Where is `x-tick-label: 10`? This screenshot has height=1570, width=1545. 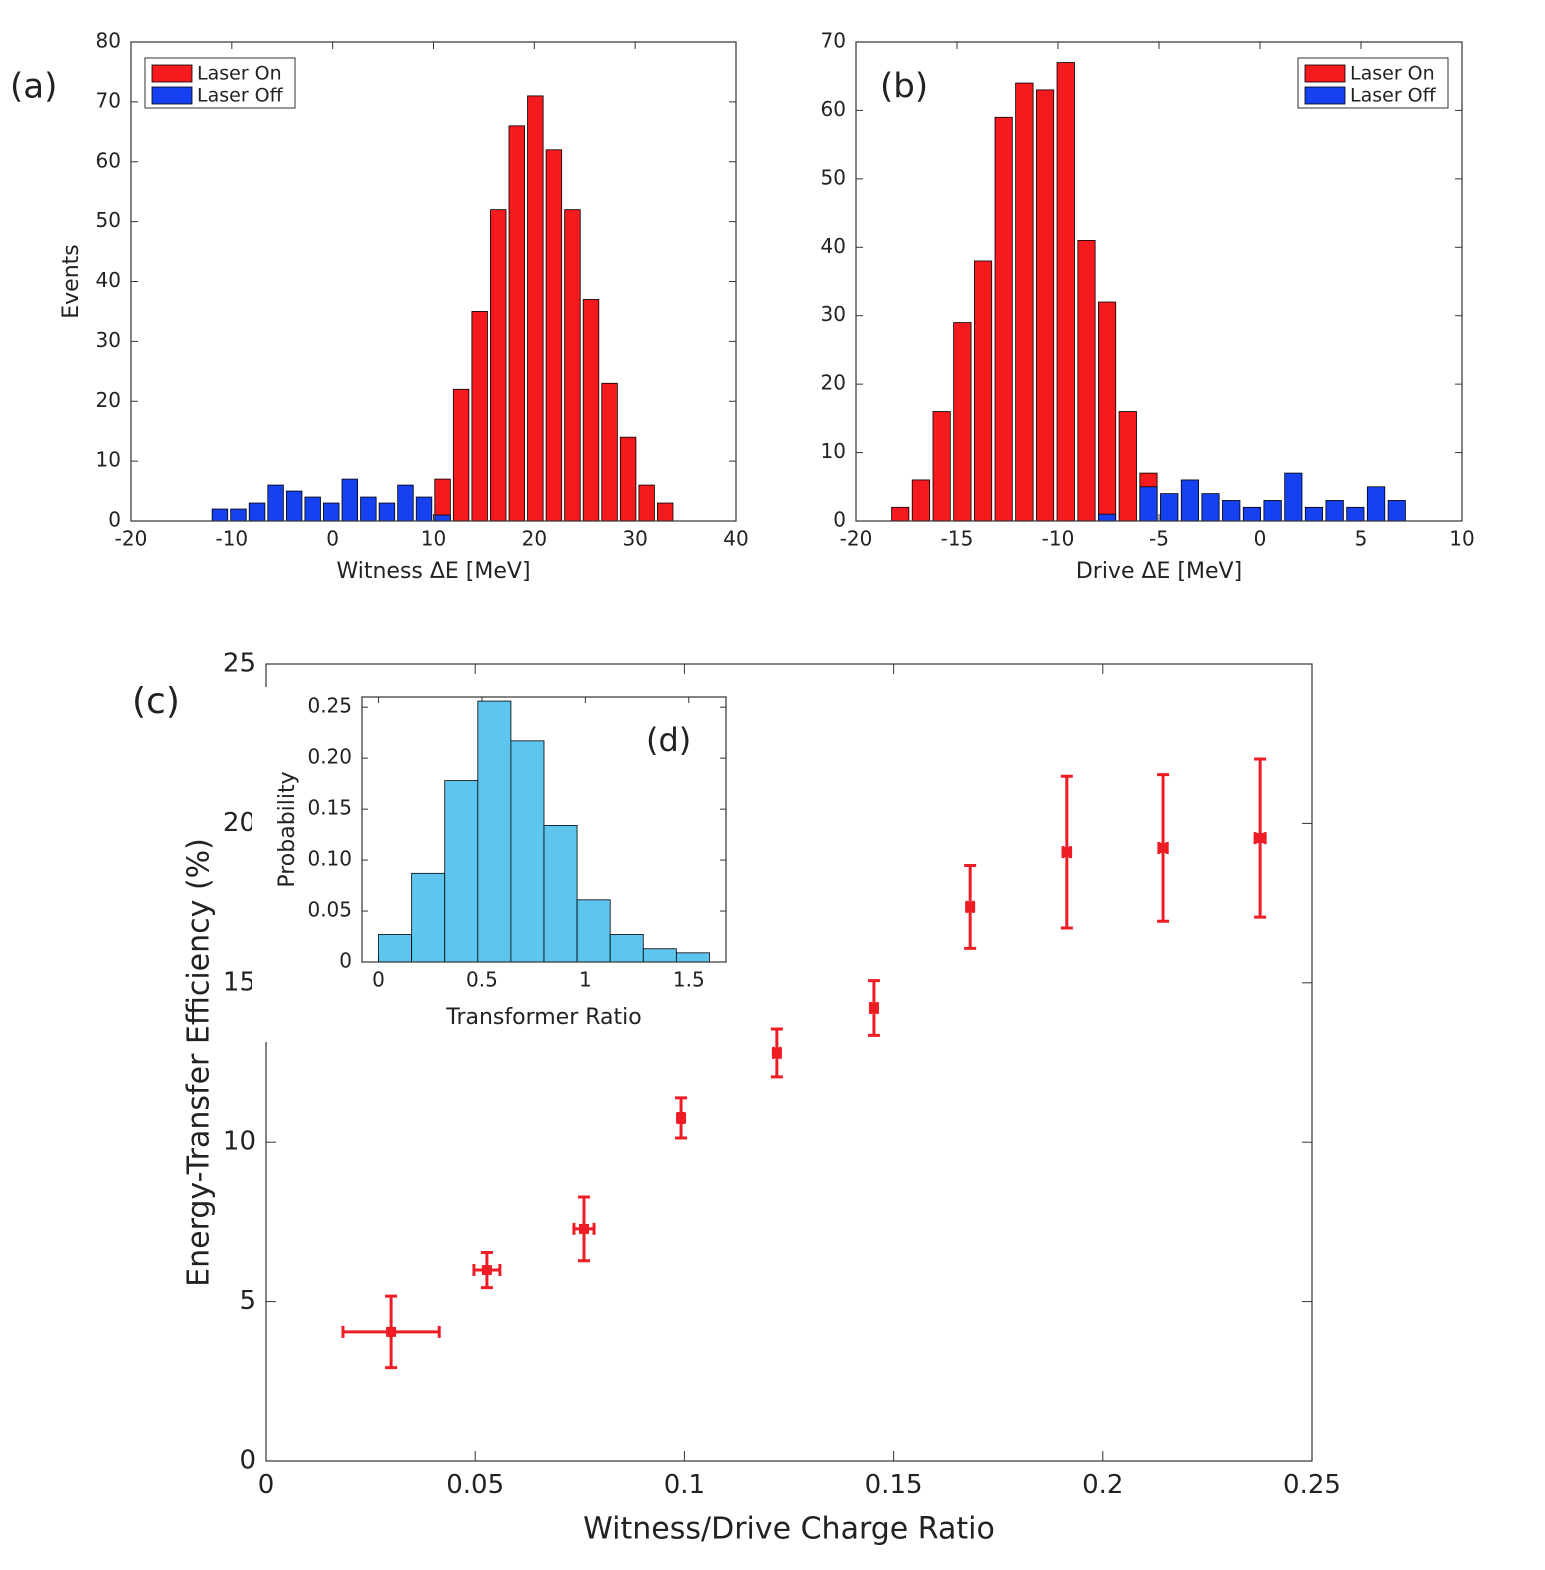
x-tick-label: 10 is located at coordinates (433, 539).